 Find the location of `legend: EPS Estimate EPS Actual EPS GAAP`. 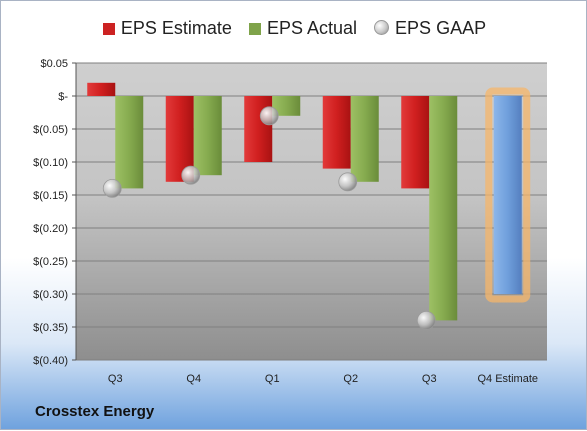

legend: EPS Estimate EPS Actual EPS GAAP is located at coordinates (294, 28).